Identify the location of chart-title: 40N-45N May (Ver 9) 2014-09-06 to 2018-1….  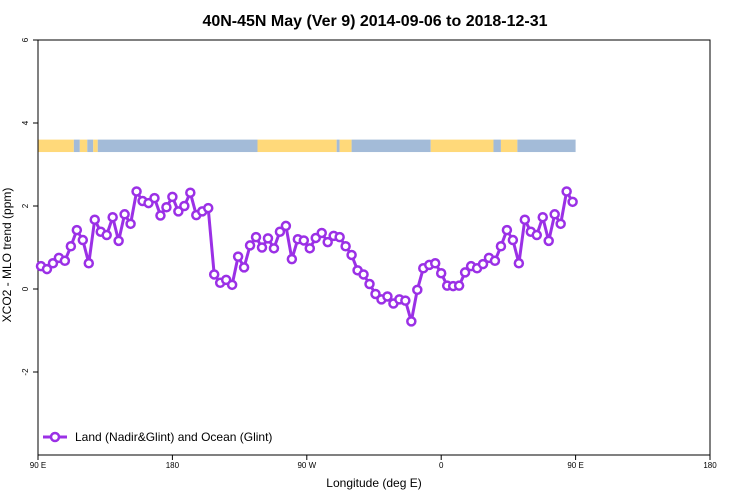
(374, 21).